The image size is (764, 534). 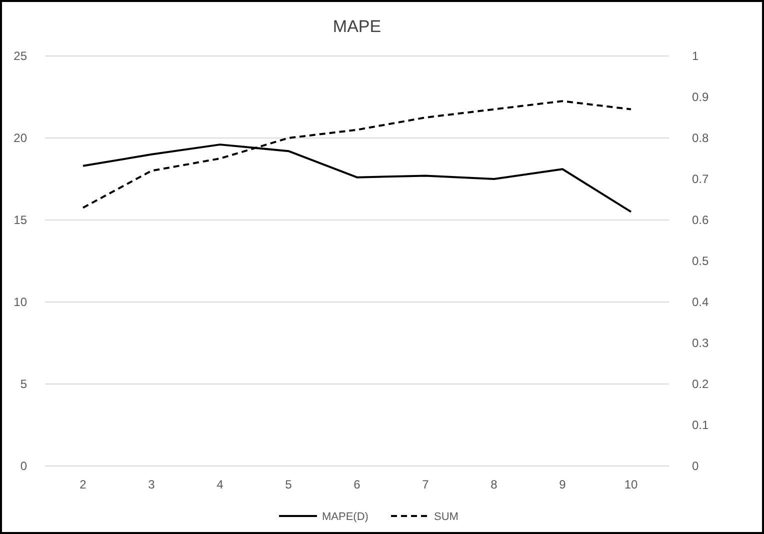 What do you see at coordinates (701, 261) in the screenshot?
I see `y2-tick-label: 0.5` at bounding box center [701, 261].